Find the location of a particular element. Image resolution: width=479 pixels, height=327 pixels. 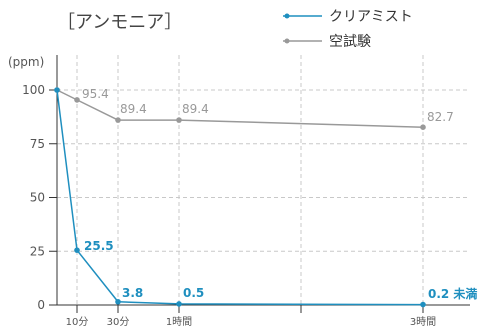

legend: クリアミスト 空試験 is located at coordinates (348, 29).